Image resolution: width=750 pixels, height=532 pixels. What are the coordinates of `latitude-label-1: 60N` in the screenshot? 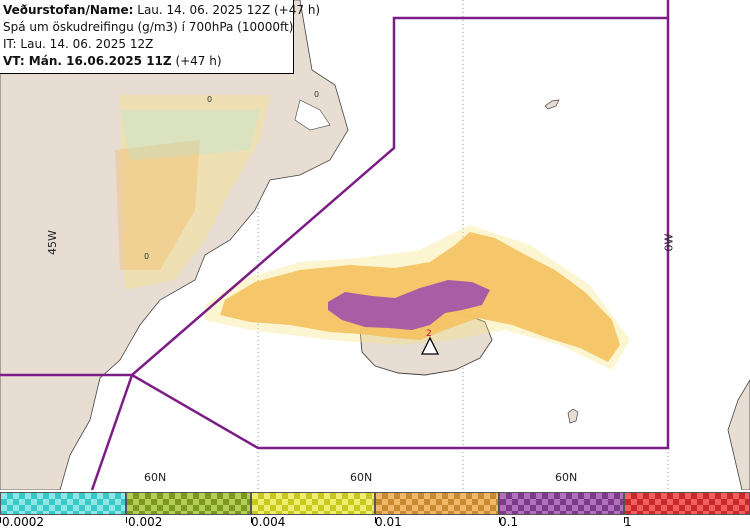 It's located at (155, 477).